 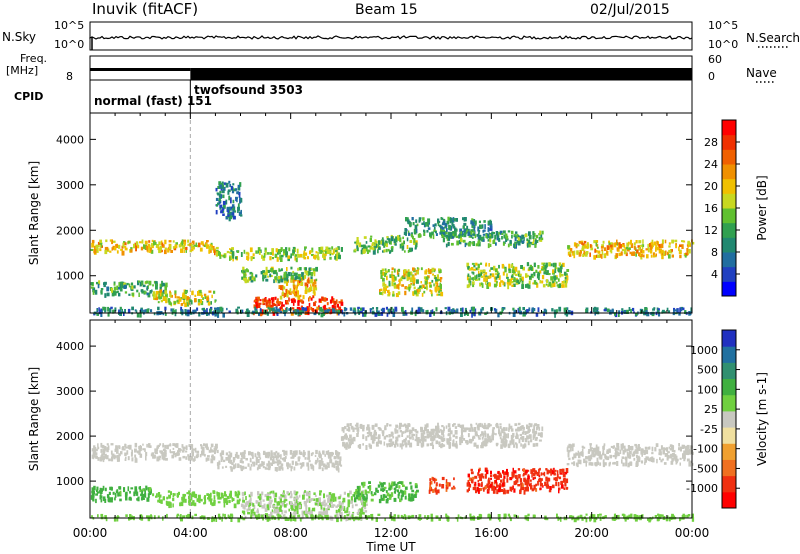 What do you see at coordinates (70, 346) in the screenshot?
I see `velocity-y-tick-label: 4000` at bounding box center [70, 346].